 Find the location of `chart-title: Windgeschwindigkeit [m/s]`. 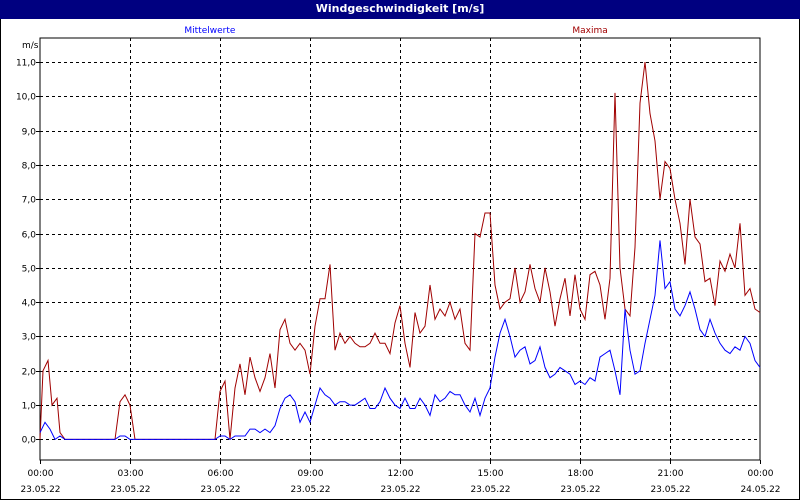

chart-title: Windgeschwindigkeit [m/s] is located at coordinates (400, 8).